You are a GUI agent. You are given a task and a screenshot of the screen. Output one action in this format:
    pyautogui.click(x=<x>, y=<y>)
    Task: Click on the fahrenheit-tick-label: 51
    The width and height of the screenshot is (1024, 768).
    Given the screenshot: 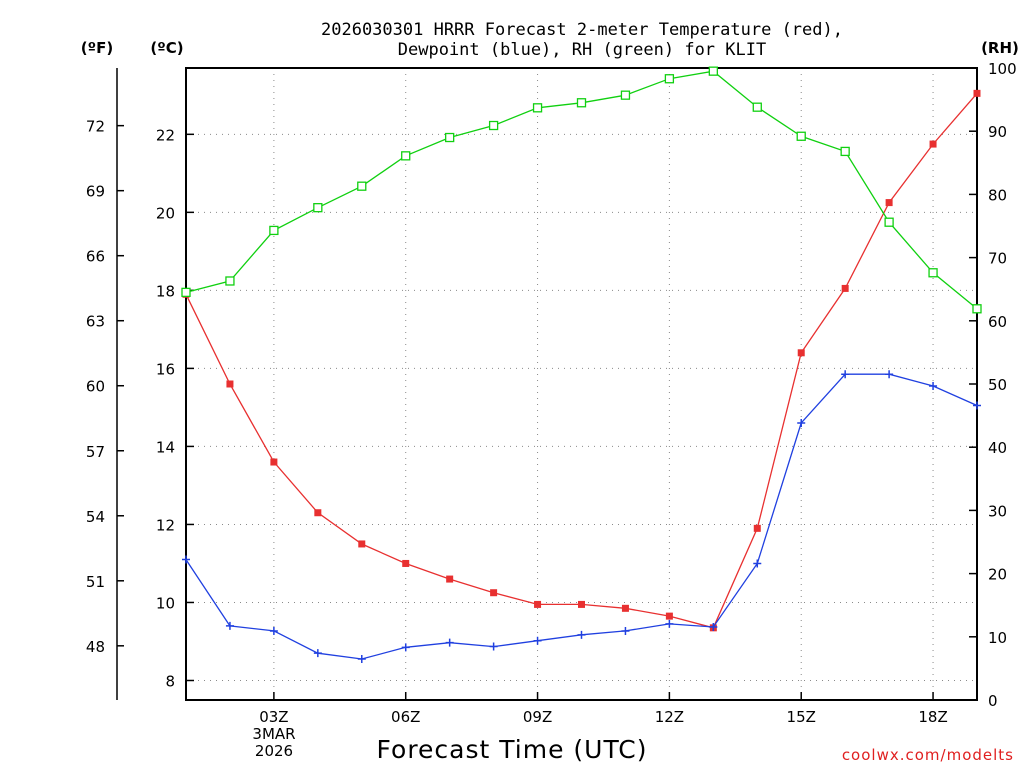 What is the action you would take?
    pyautogui.click(x=95, y=582)
    